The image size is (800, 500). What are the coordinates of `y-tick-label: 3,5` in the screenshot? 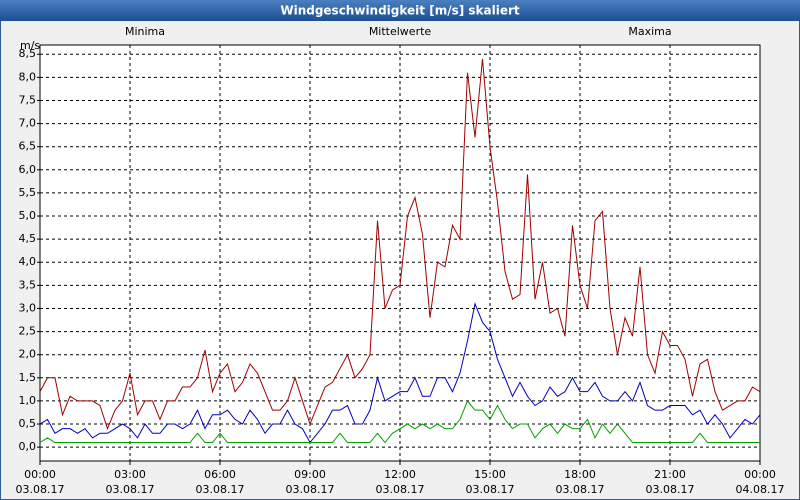 It's located at (28, 284).